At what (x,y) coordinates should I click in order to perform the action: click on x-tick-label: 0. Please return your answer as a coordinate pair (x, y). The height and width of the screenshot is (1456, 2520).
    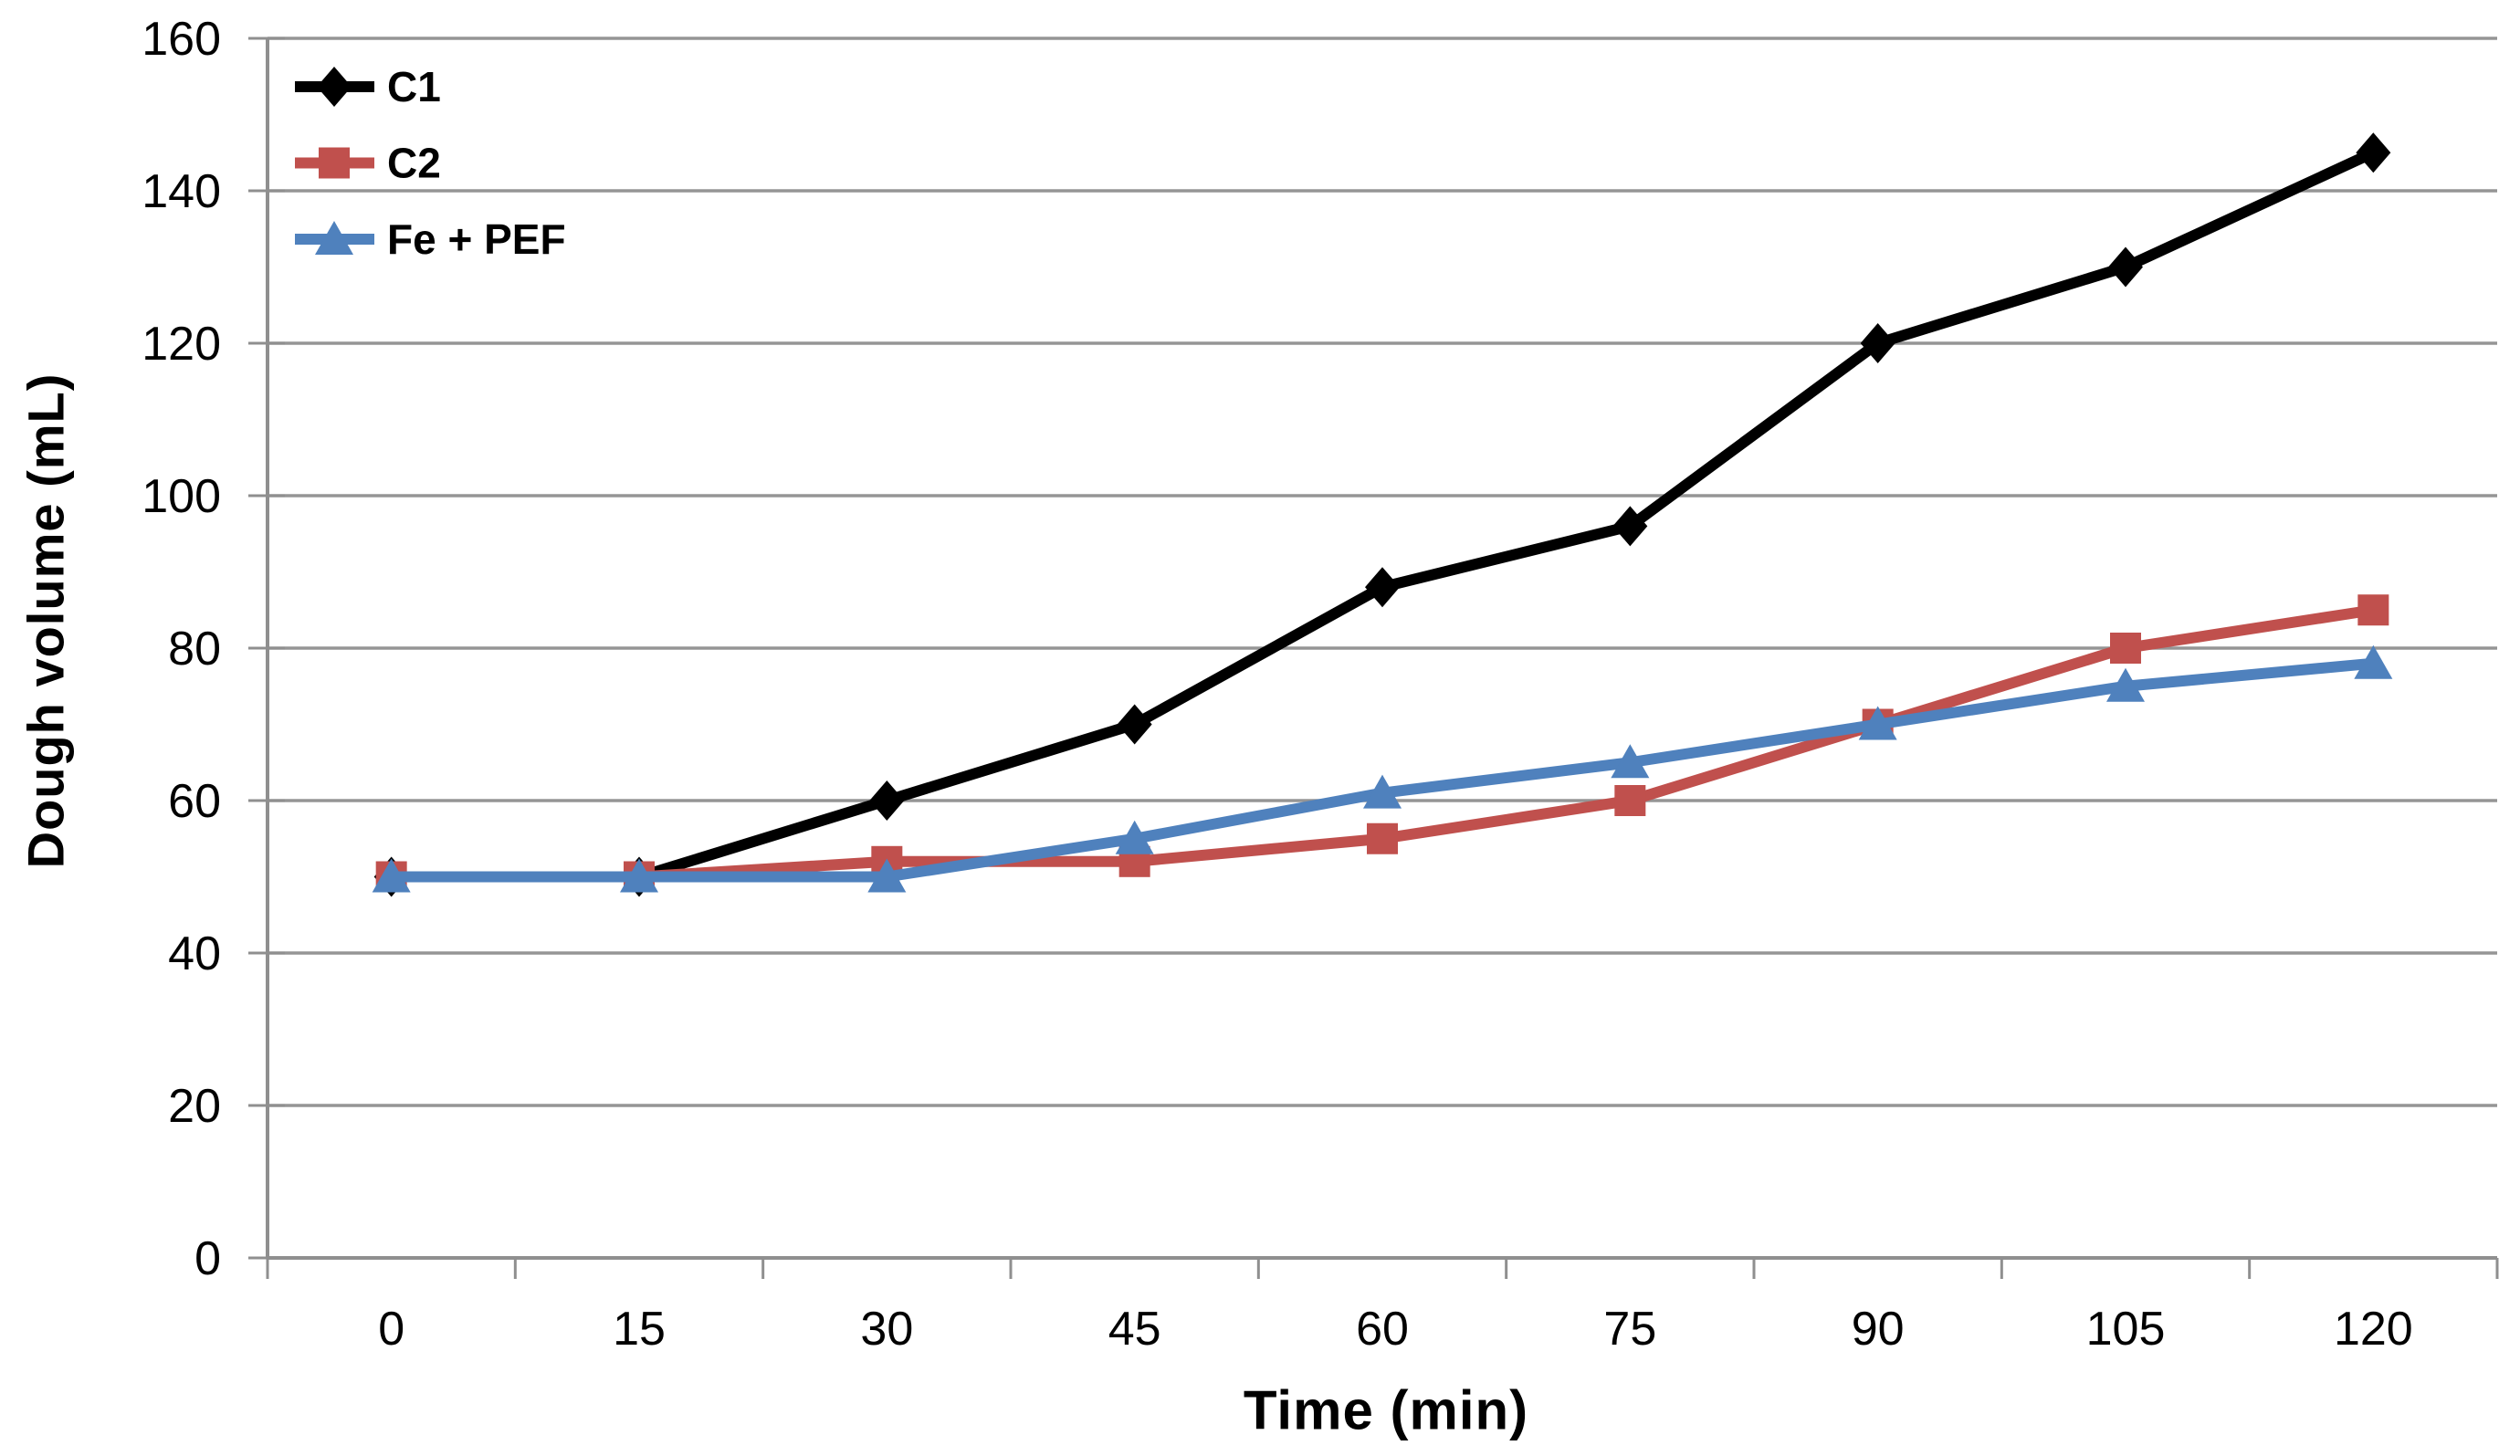
    Looking at the image, I should click on (391, 1330).